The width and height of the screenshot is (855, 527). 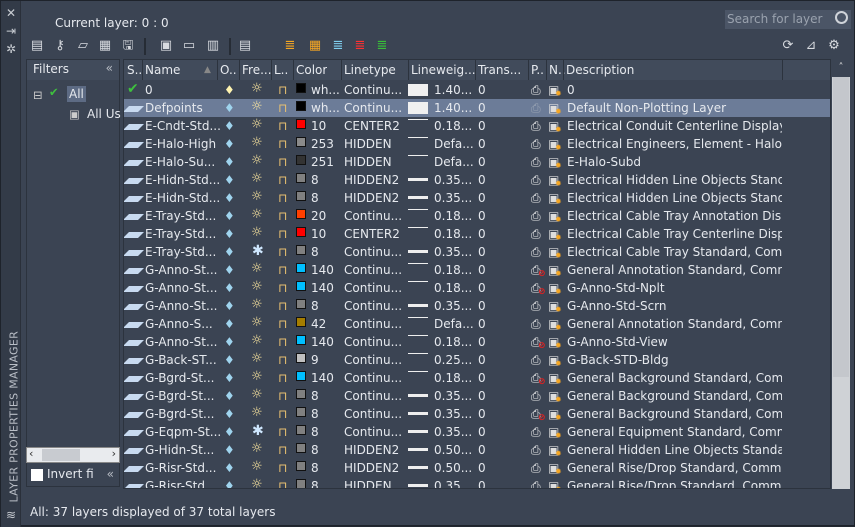 I want to click on linetype: HIDDEN, so click(x=368, y=484).